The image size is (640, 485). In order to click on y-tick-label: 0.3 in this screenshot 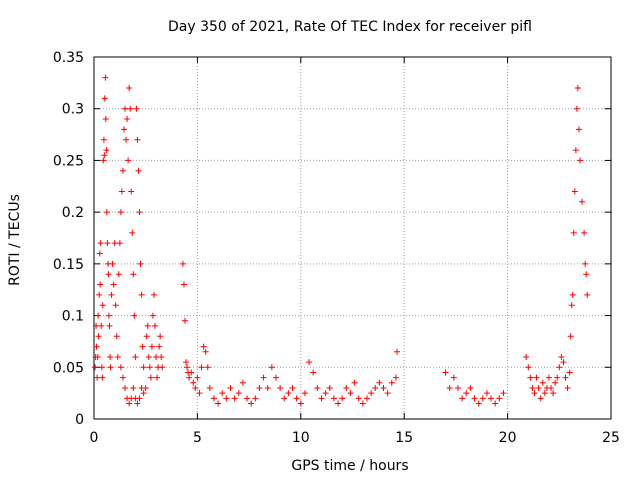, I will do `click(73, 110)`.